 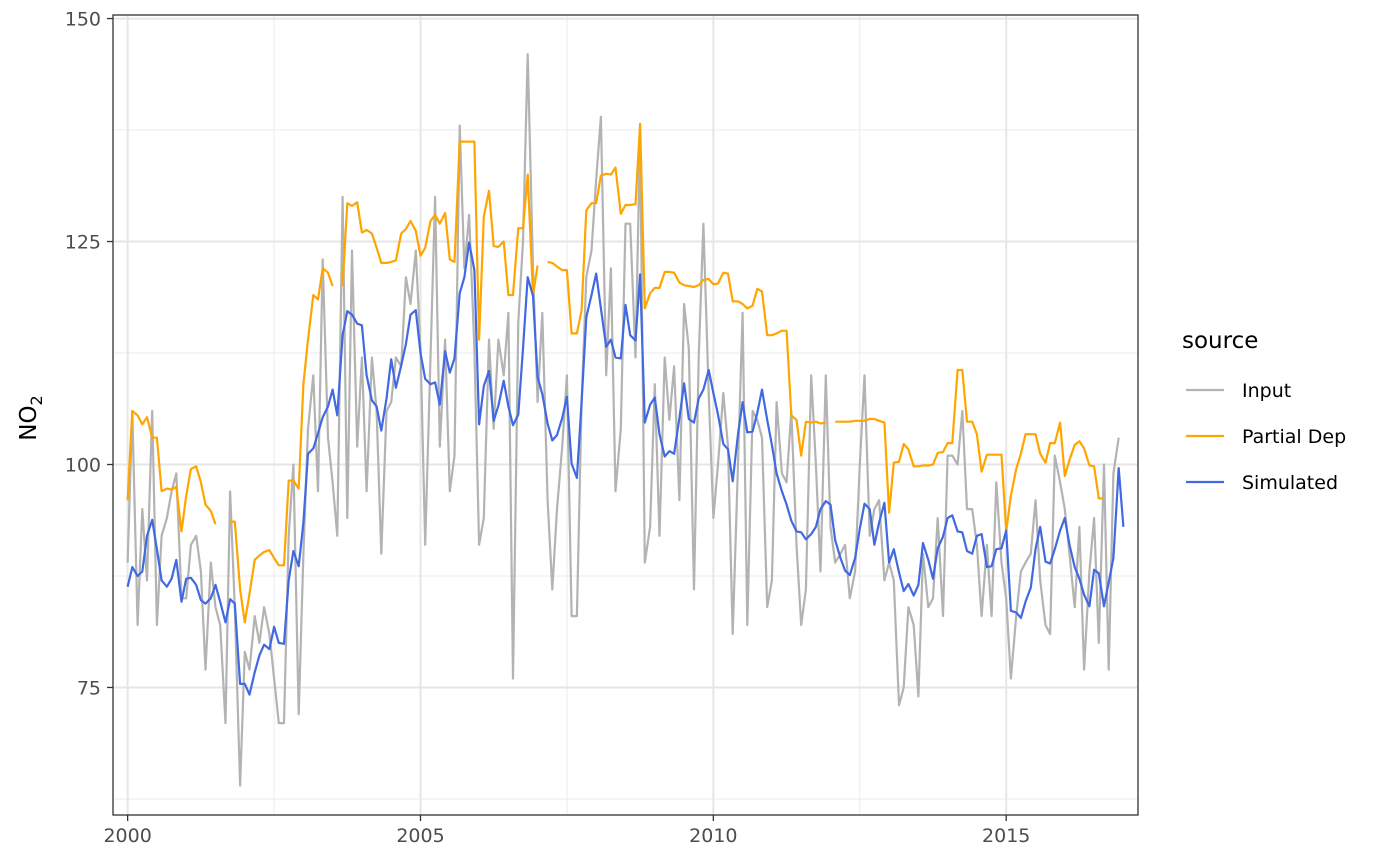 I want to click on y-axis-title-main: NO, so click(x=29, y=422).